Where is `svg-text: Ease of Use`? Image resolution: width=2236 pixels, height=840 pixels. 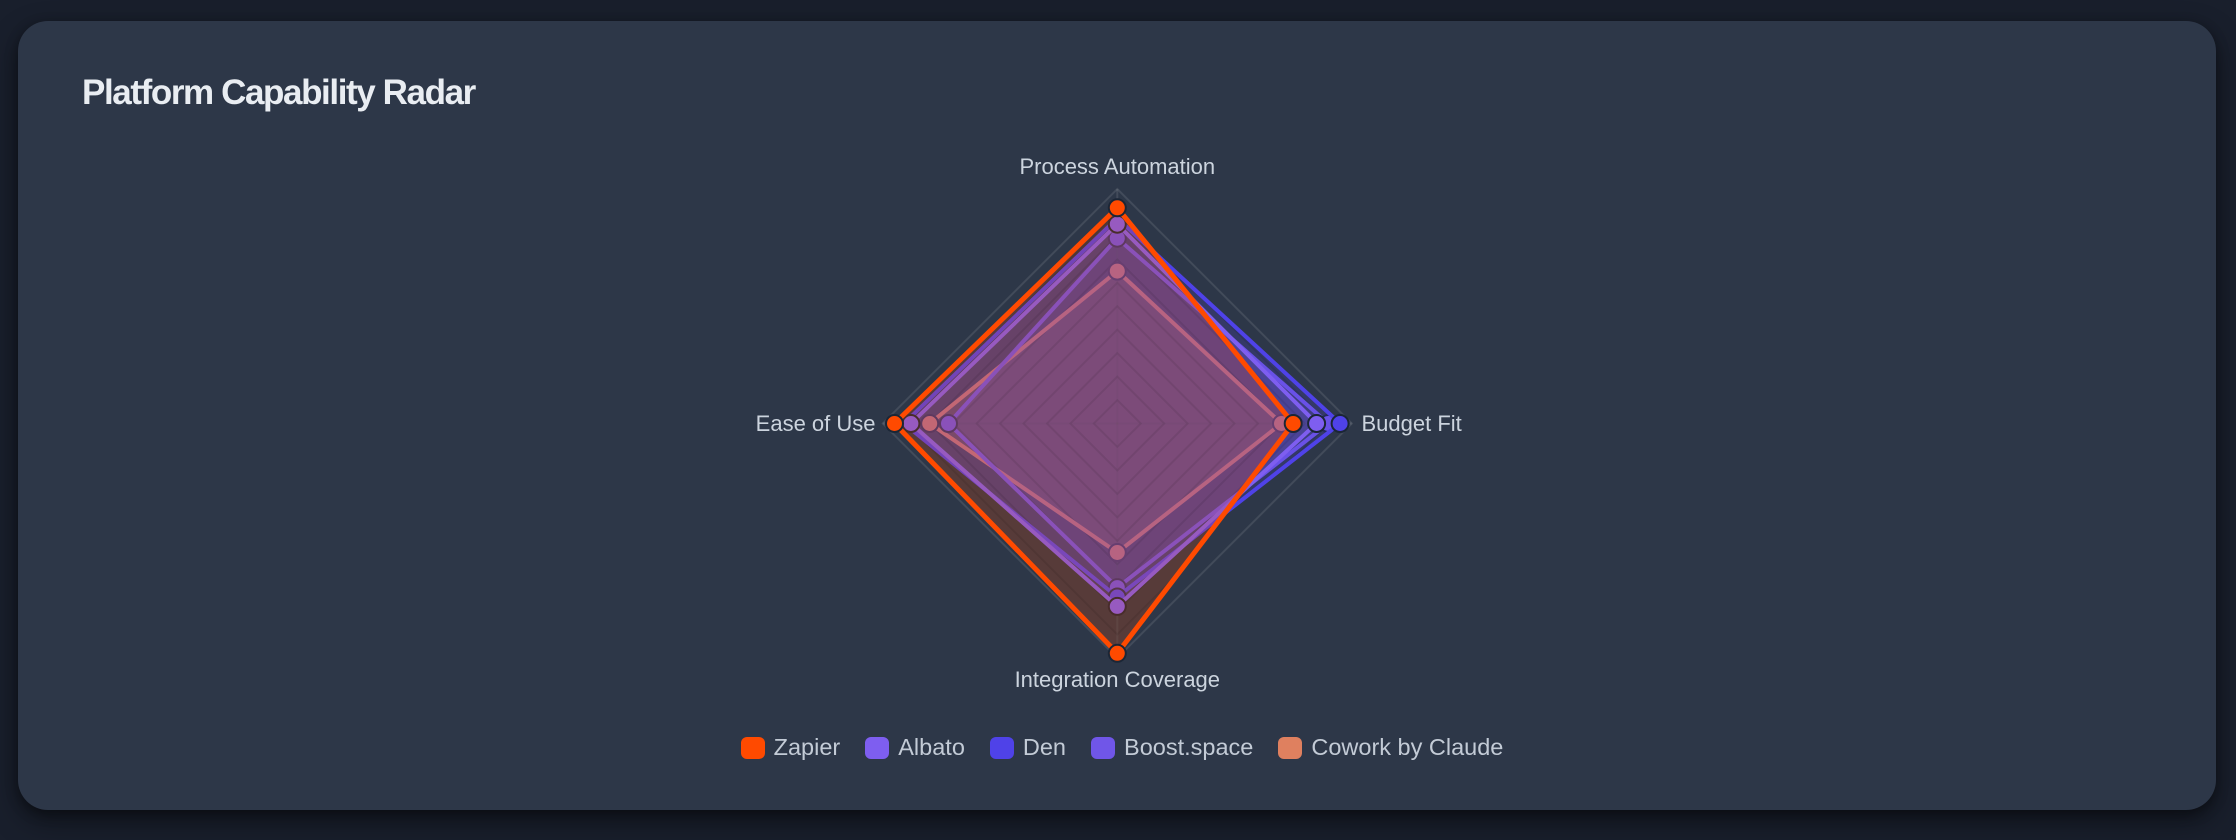 svg-text: Ease of Use is located at coordinates (816, 423).